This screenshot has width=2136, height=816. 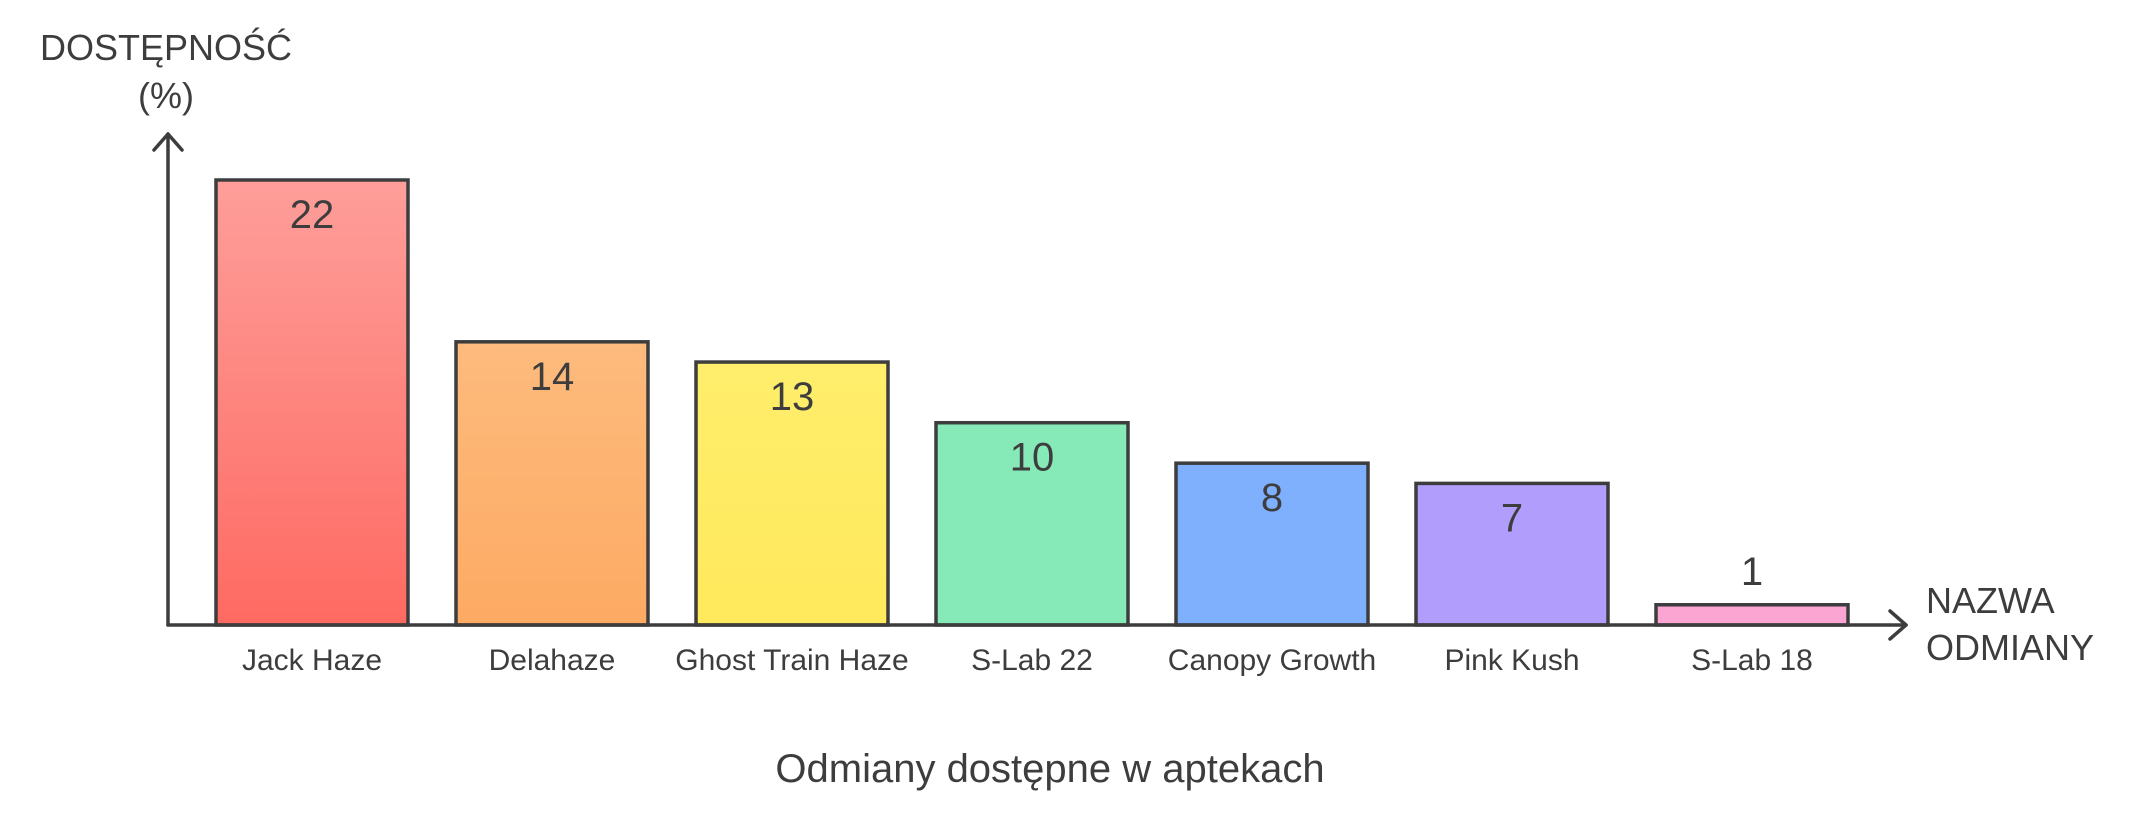 What do you see at coordinates (792, 493) in the screenshot?
I see `bar-ghost-train-haze` at bounding box center [792, 493].